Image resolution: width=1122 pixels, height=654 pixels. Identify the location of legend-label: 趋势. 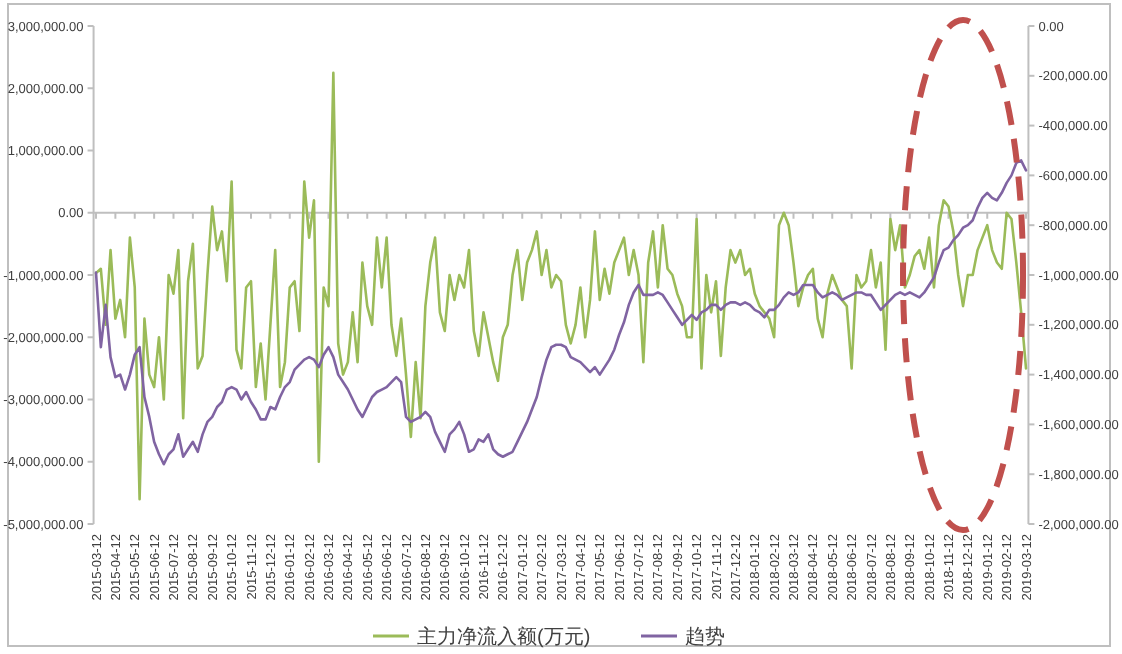
(705, 637).